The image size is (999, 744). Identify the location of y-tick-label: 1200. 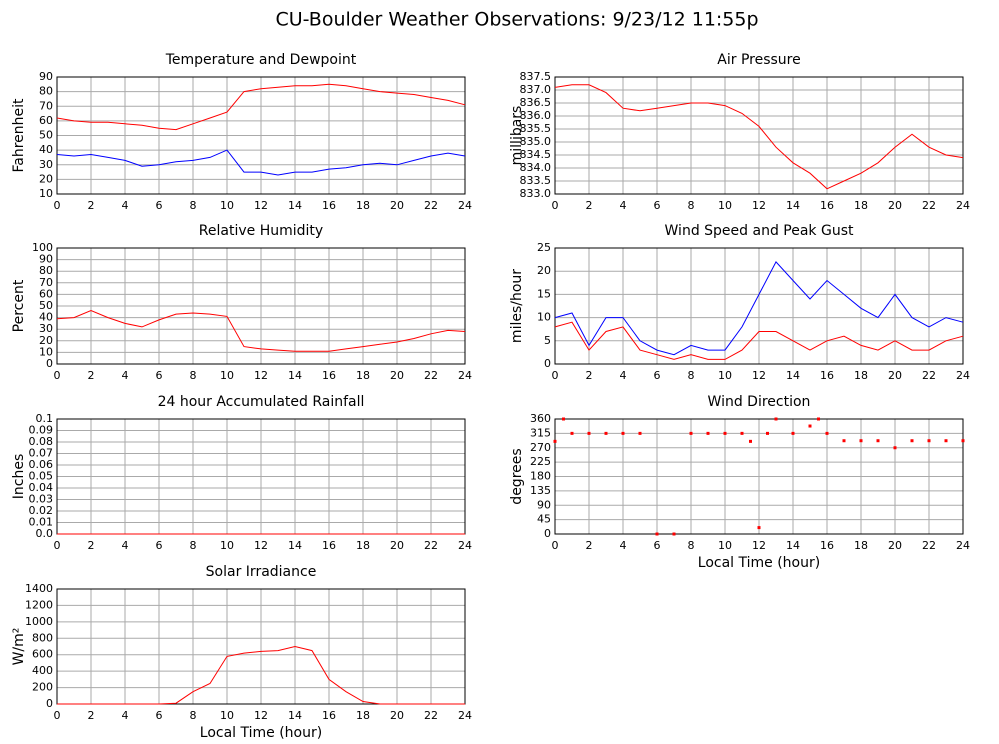
(39, 604).